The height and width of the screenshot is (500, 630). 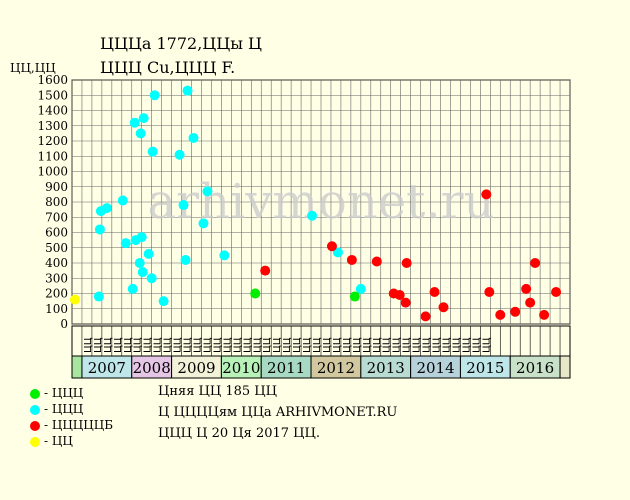 I want to click on chart-title-line-1: ЦЦЦа 1772,ЦЦы Ц, so click(x=181, y=43).